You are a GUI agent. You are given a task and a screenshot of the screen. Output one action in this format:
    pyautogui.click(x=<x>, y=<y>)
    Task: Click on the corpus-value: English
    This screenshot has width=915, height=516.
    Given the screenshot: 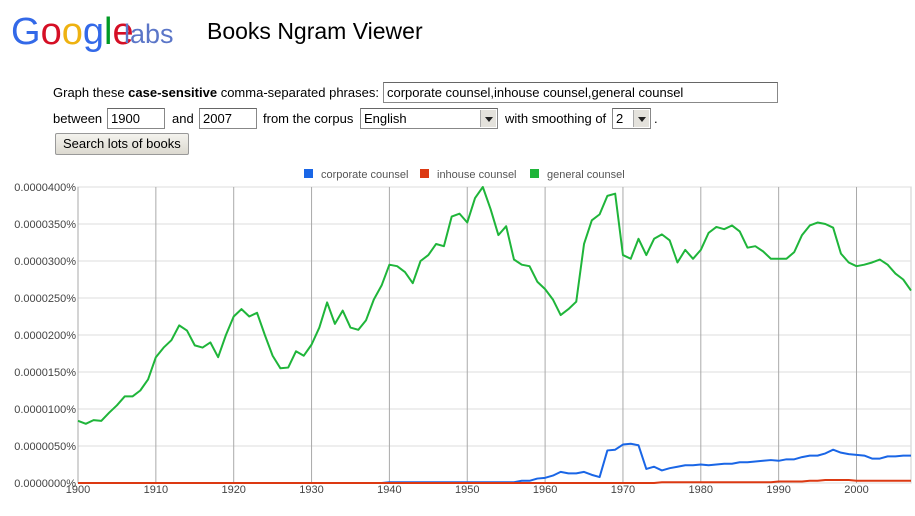 What is the action you would take?
    pyautogui.click(x=385, y=118)
    